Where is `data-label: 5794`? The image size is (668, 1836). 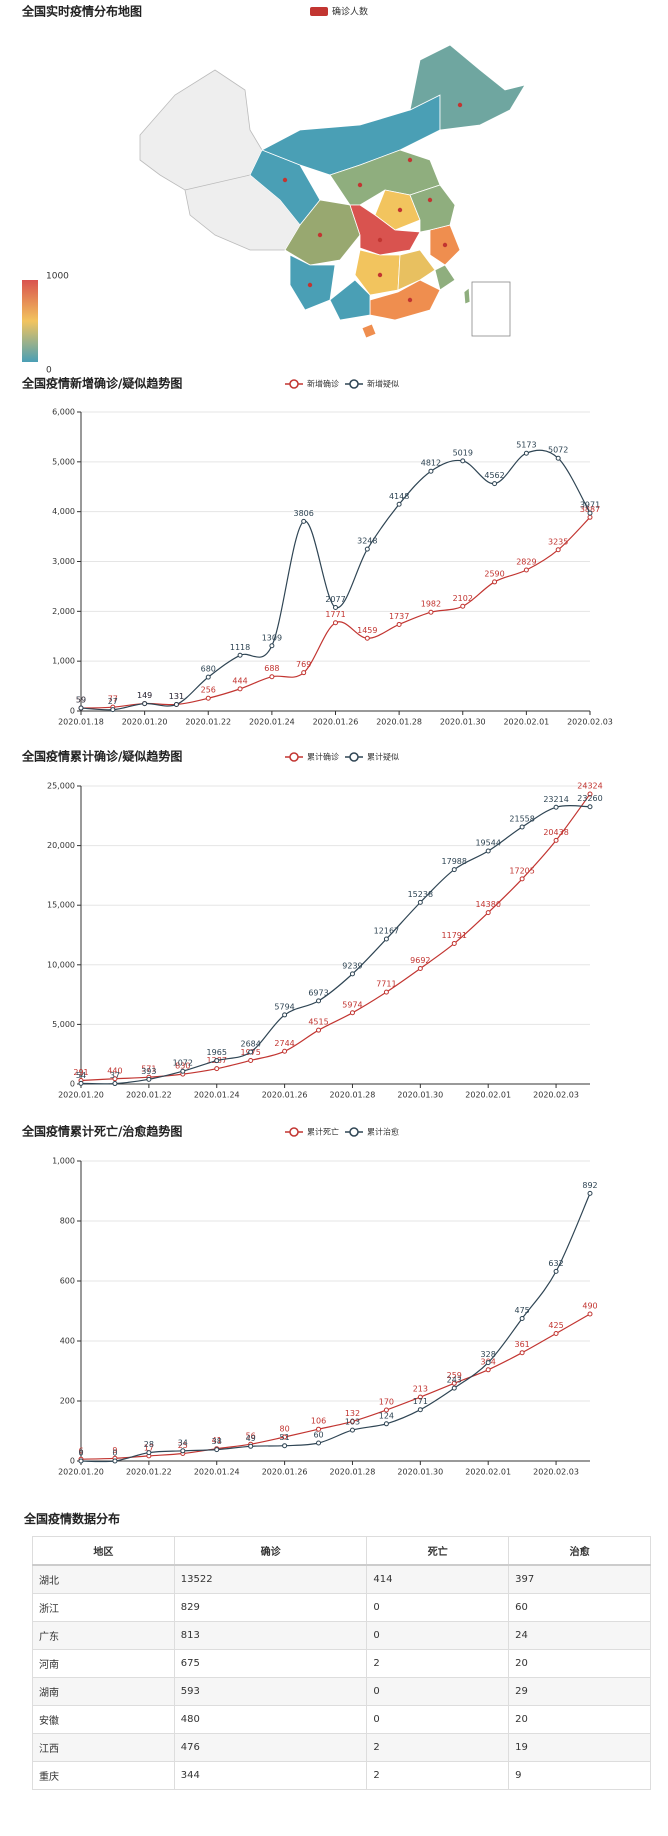 data-label: 5794 is located at coordinates (284, 1006).